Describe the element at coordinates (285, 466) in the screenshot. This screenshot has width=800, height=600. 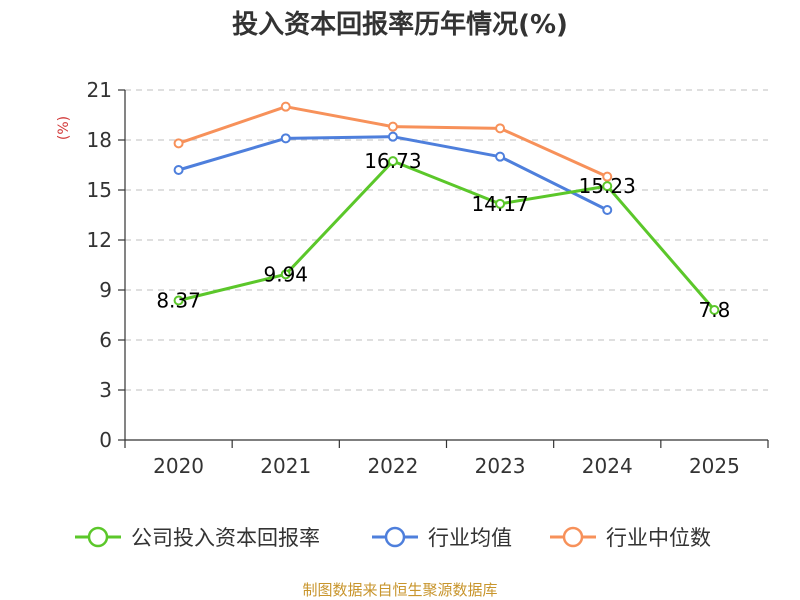
I see `x-tick-label: 2021` at that location.